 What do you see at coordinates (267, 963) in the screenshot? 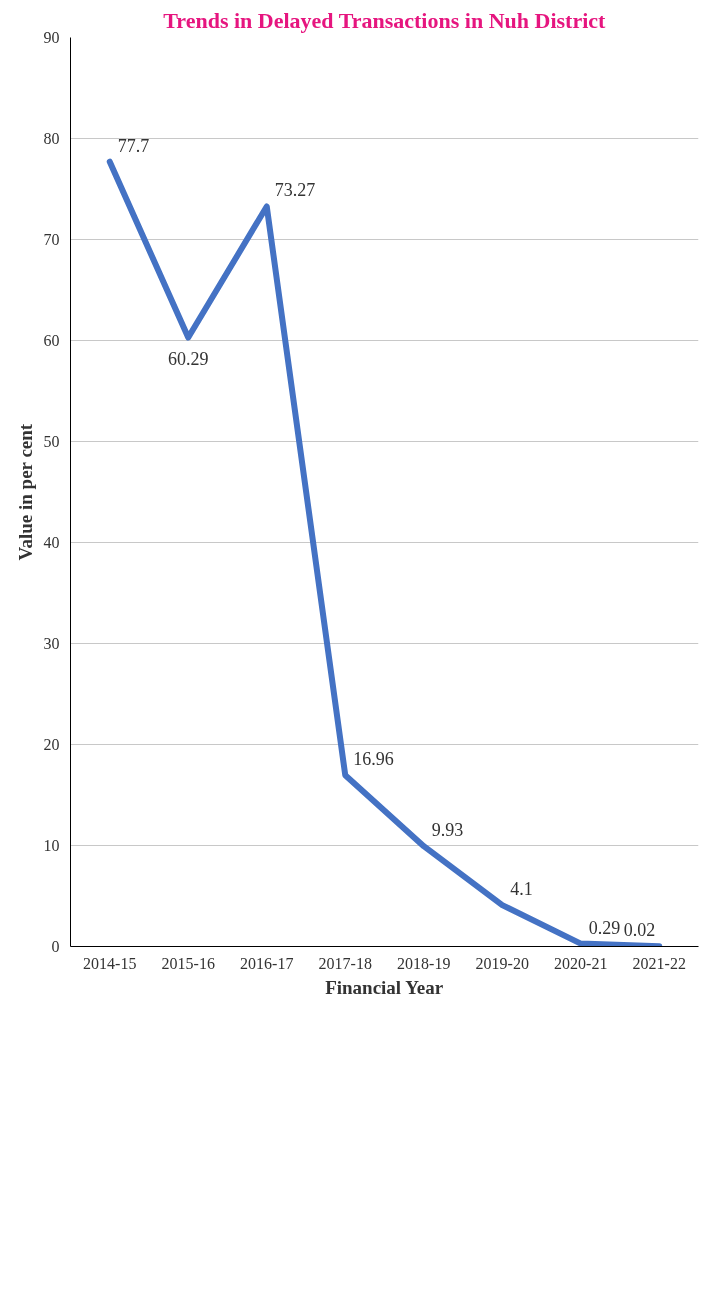
I see `x-tick-label: 2016-17` at bounding box center [267, 963].